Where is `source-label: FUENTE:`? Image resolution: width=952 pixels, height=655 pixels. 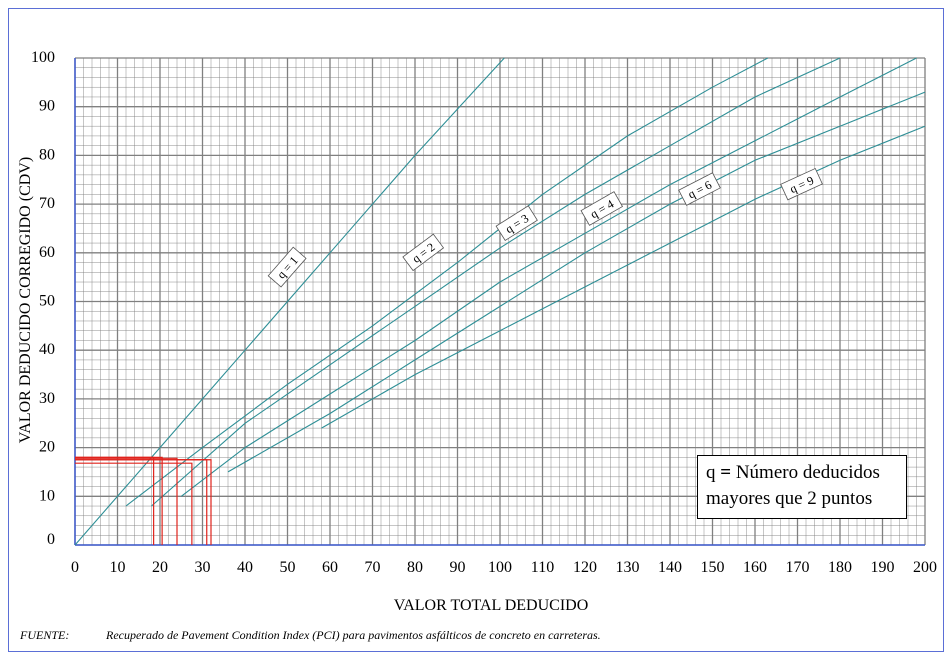
source-label: FUENTE: is located at coordinates (45, 635).